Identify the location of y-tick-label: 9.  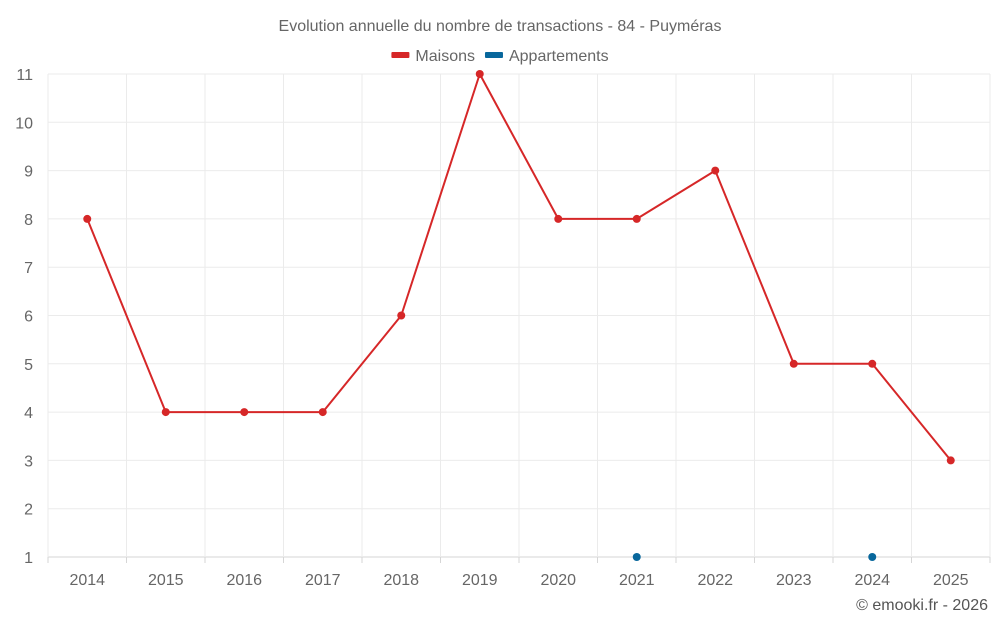
(28, 172).